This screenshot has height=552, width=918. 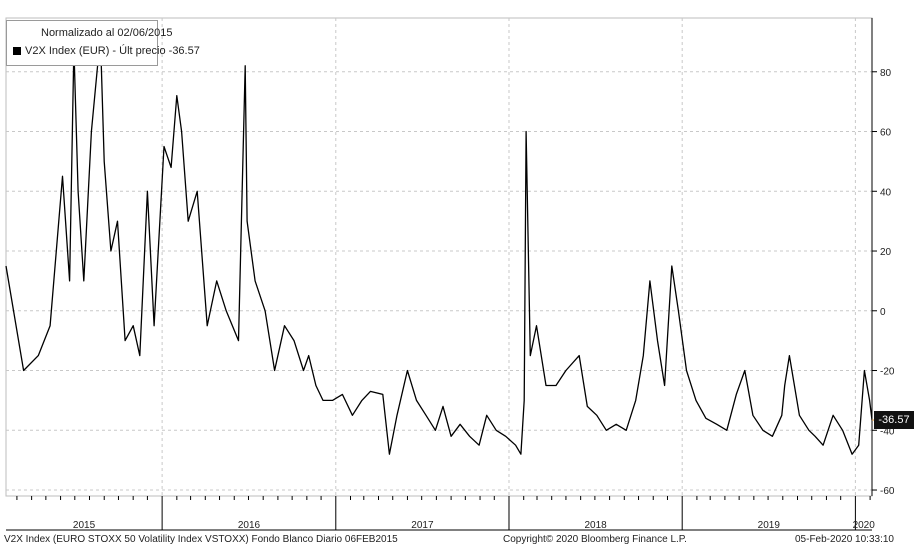 I want to click on y-tick-label: 80, so click(x=886, y=73).